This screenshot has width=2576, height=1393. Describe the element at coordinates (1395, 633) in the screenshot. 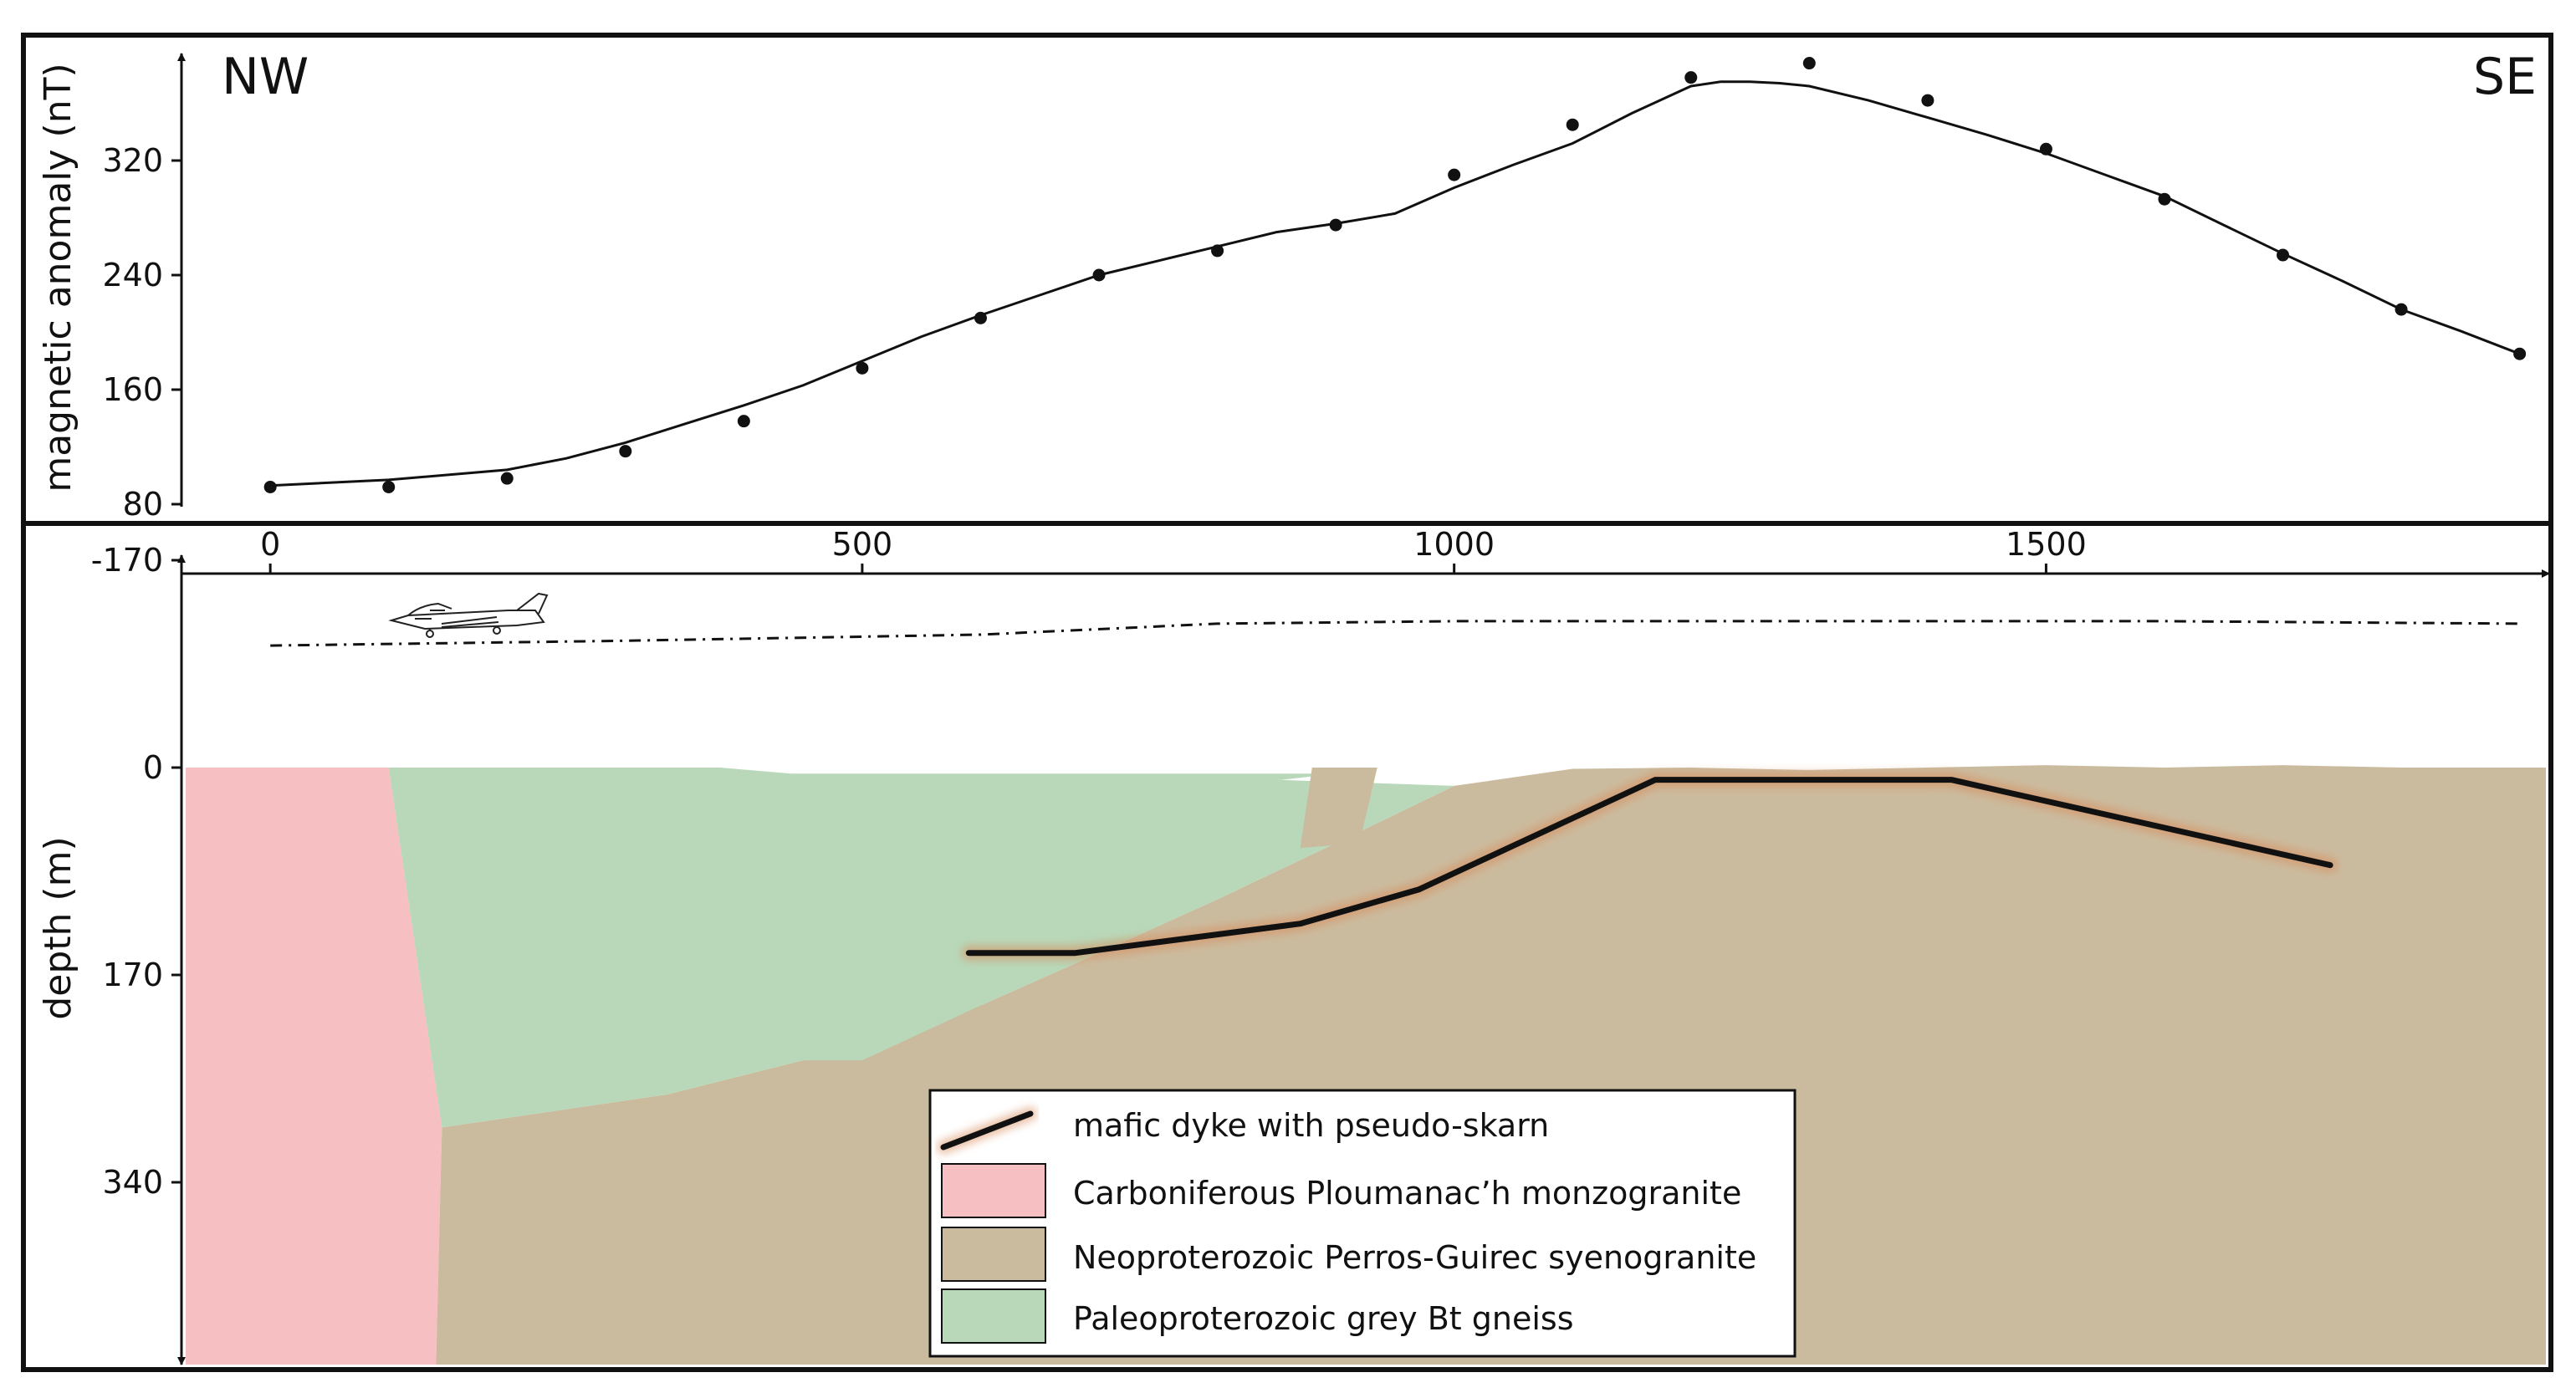

I see `flight-line` at that location.